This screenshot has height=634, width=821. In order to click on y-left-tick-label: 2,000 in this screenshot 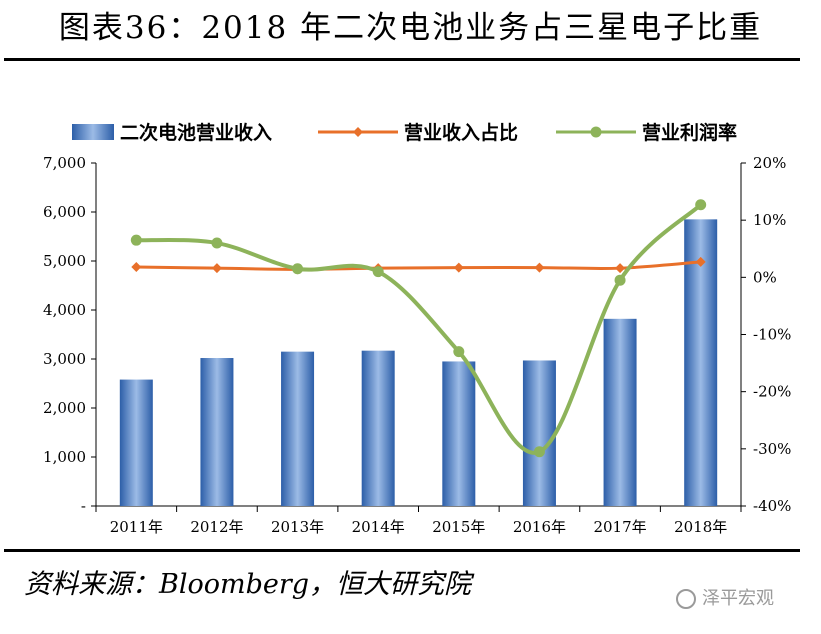, I will do `click(64, 408)`.